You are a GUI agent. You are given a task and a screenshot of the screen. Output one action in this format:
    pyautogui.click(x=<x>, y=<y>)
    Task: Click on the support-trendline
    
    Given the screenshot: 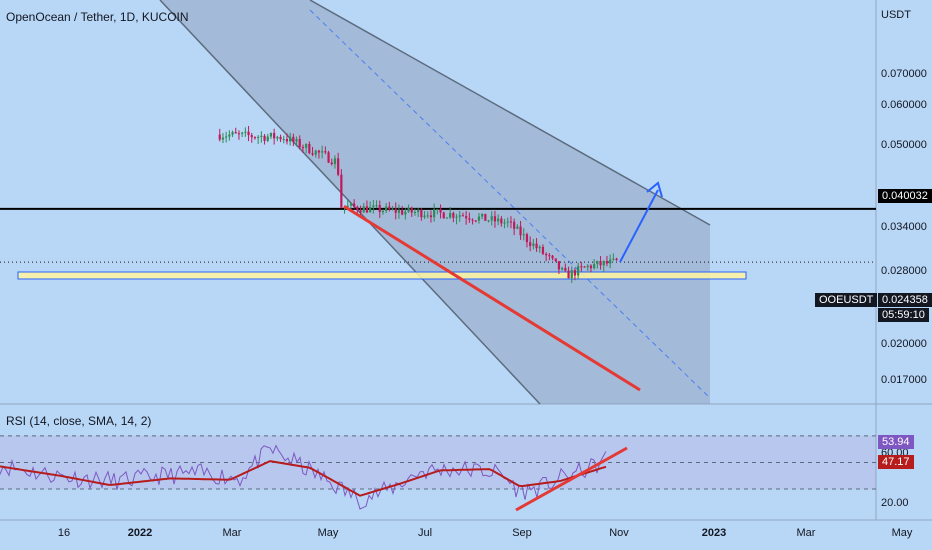 What is the action you would take?
    pyautogui.click(x=492, y=298)
    